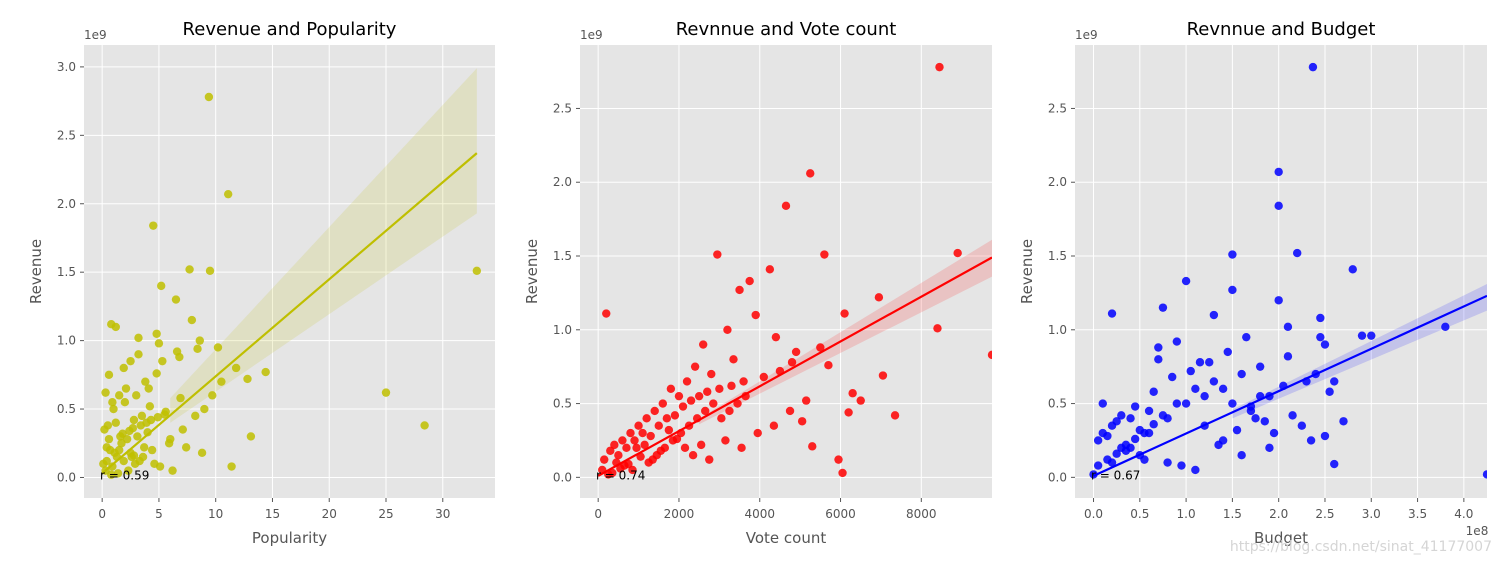 This screenshot has height=561, width=1500. I want to click on x-tick-label: 1.0, so click(1186, 514).